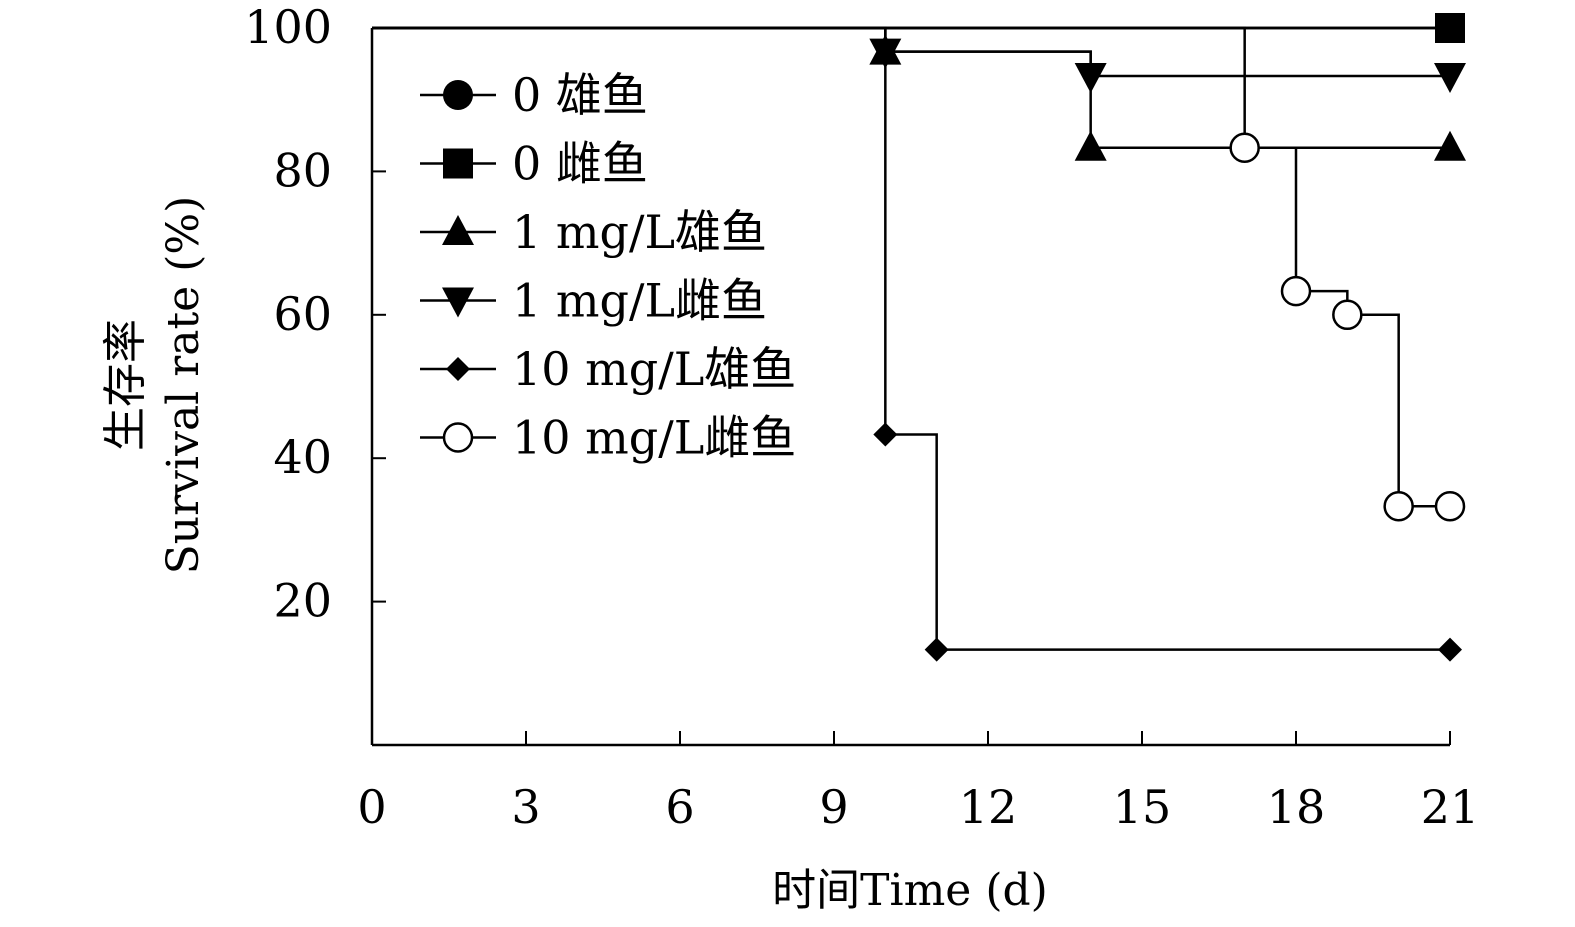  What do you see at coordinates (1142, 807) in the screenshot?
I see `x-tick-label: 15` at bounding box center [1142, 807].